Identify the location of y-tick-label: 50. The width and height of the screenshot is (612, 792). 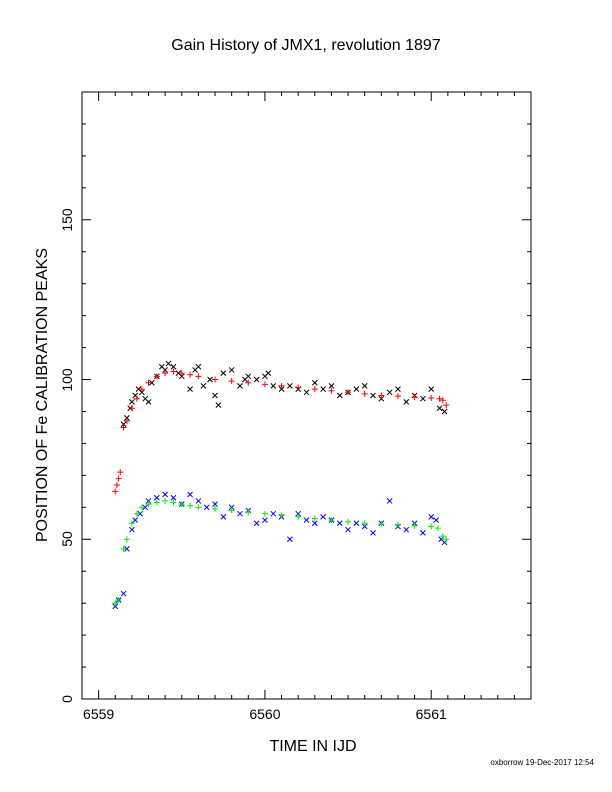
(67, 539).